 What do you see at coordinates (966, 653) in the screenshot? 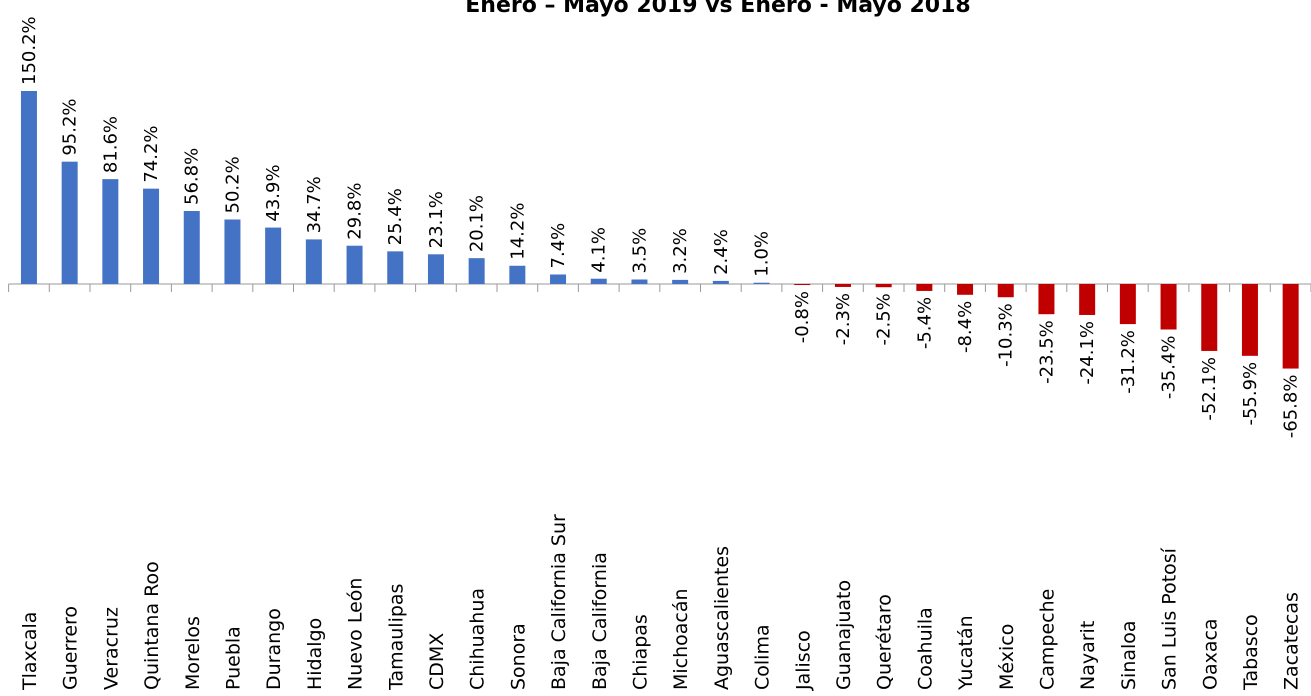
I see `x-tick-label: Yucatán` at bounding box center [966, 653].